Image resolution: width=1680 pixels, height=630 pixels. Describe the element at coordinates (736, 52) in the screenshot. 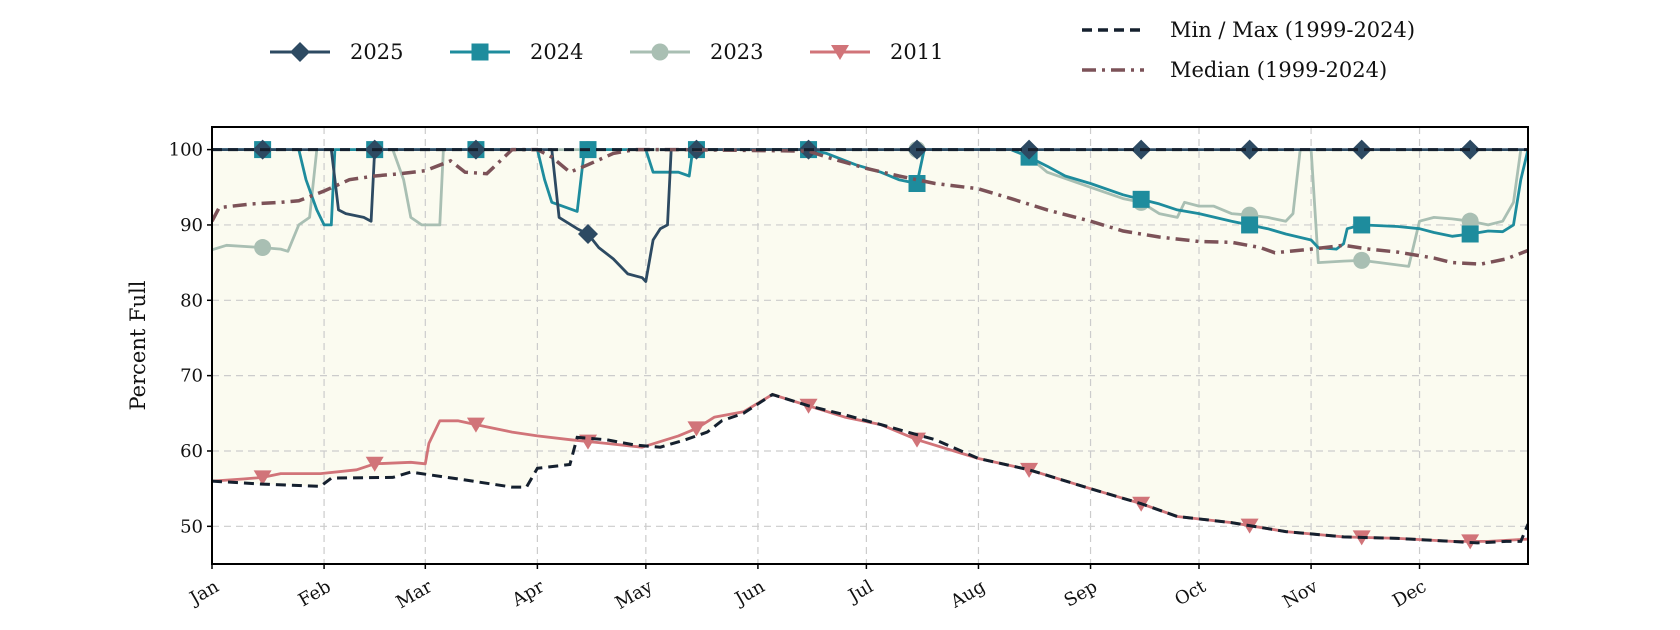

I see `legend-label: 2023` at that location.